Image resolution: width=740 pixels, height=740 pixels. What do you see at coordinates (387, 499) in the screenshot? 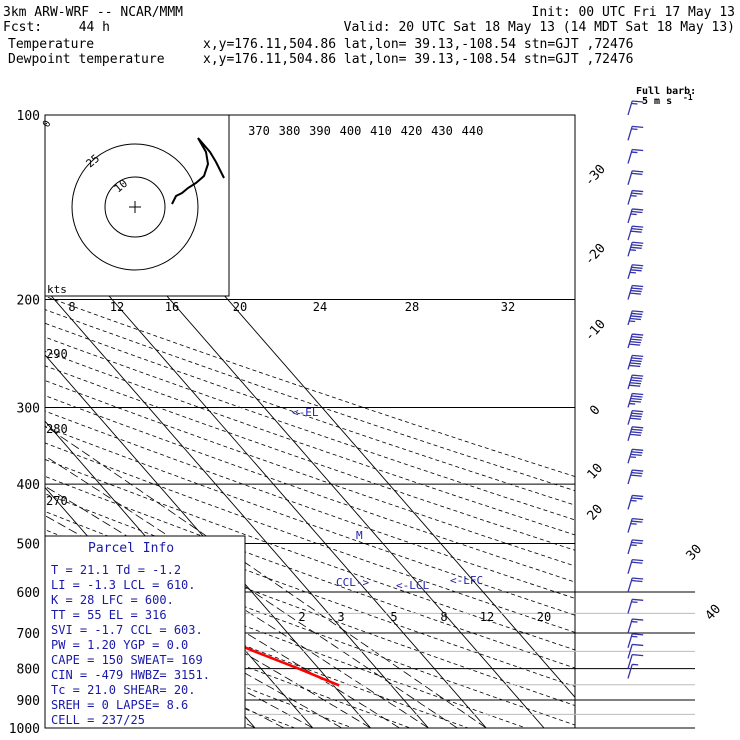
I see `sounding-markers: <-EL <-LCL <-LFC CCL-> M` at bounding box center [387, 499].